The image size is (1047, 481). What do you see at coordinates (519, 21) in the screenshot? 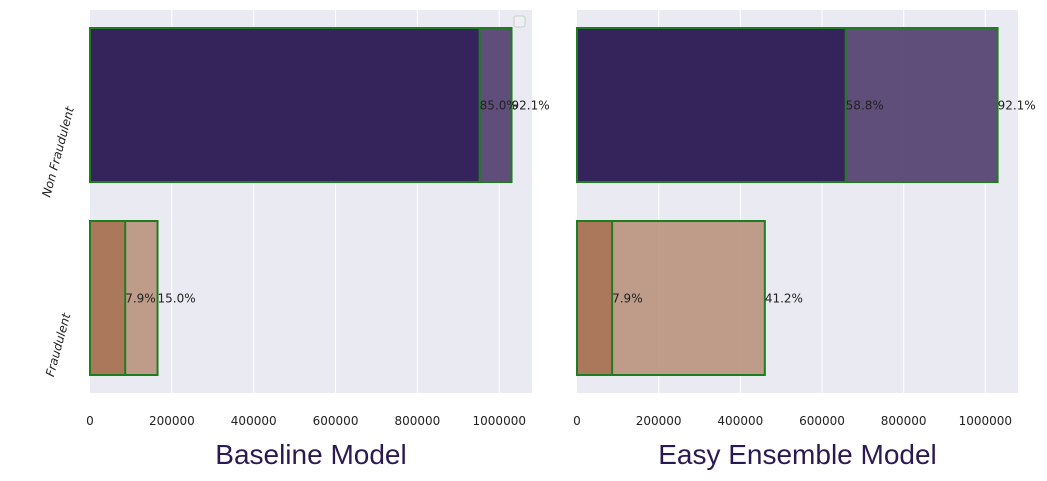
I see `legend-box` at bounding box center [519, 21].